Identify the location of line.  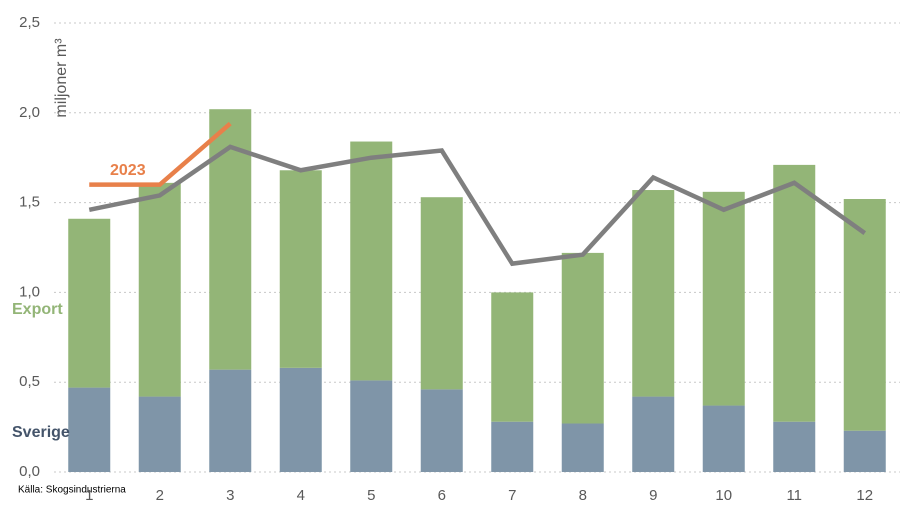
(160, 154).